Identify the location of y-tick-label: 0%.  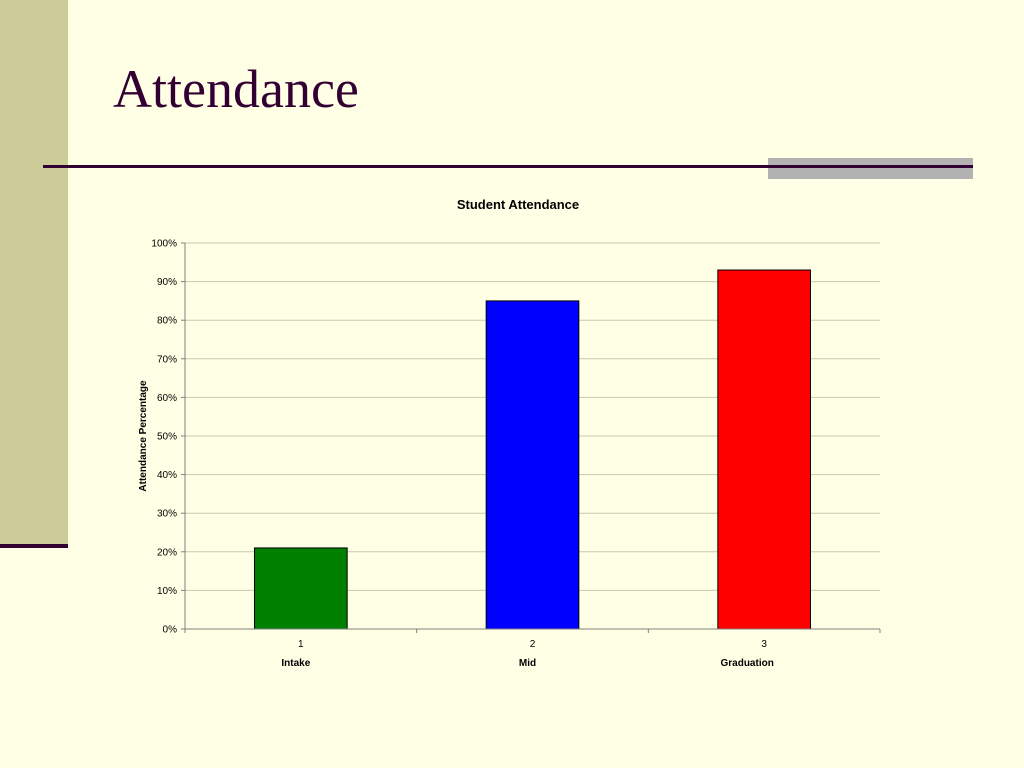
(170, 630).